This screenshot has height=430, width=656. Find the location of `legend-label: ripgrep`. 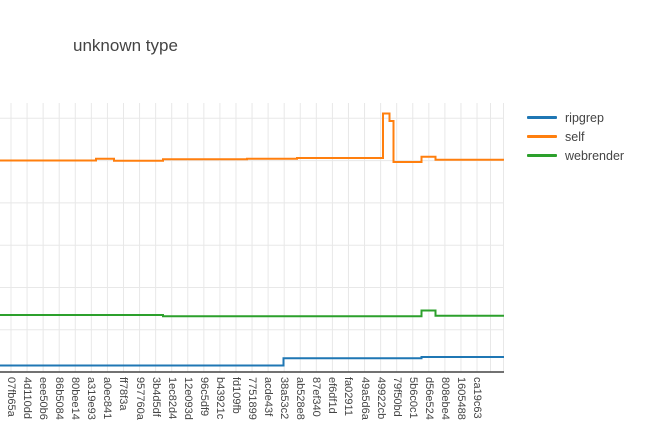

legend-label: ripgrep is located at coordinates (584, 117).